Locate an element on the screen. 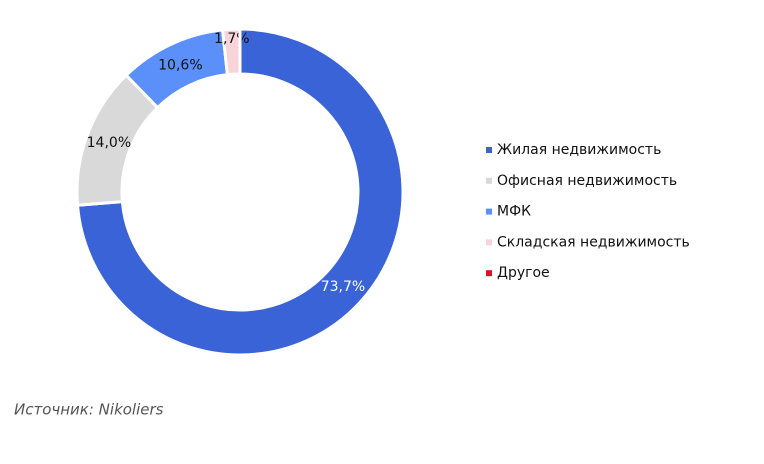  legend-label: Жилая недвижимость is located at coordinates (579, 150).